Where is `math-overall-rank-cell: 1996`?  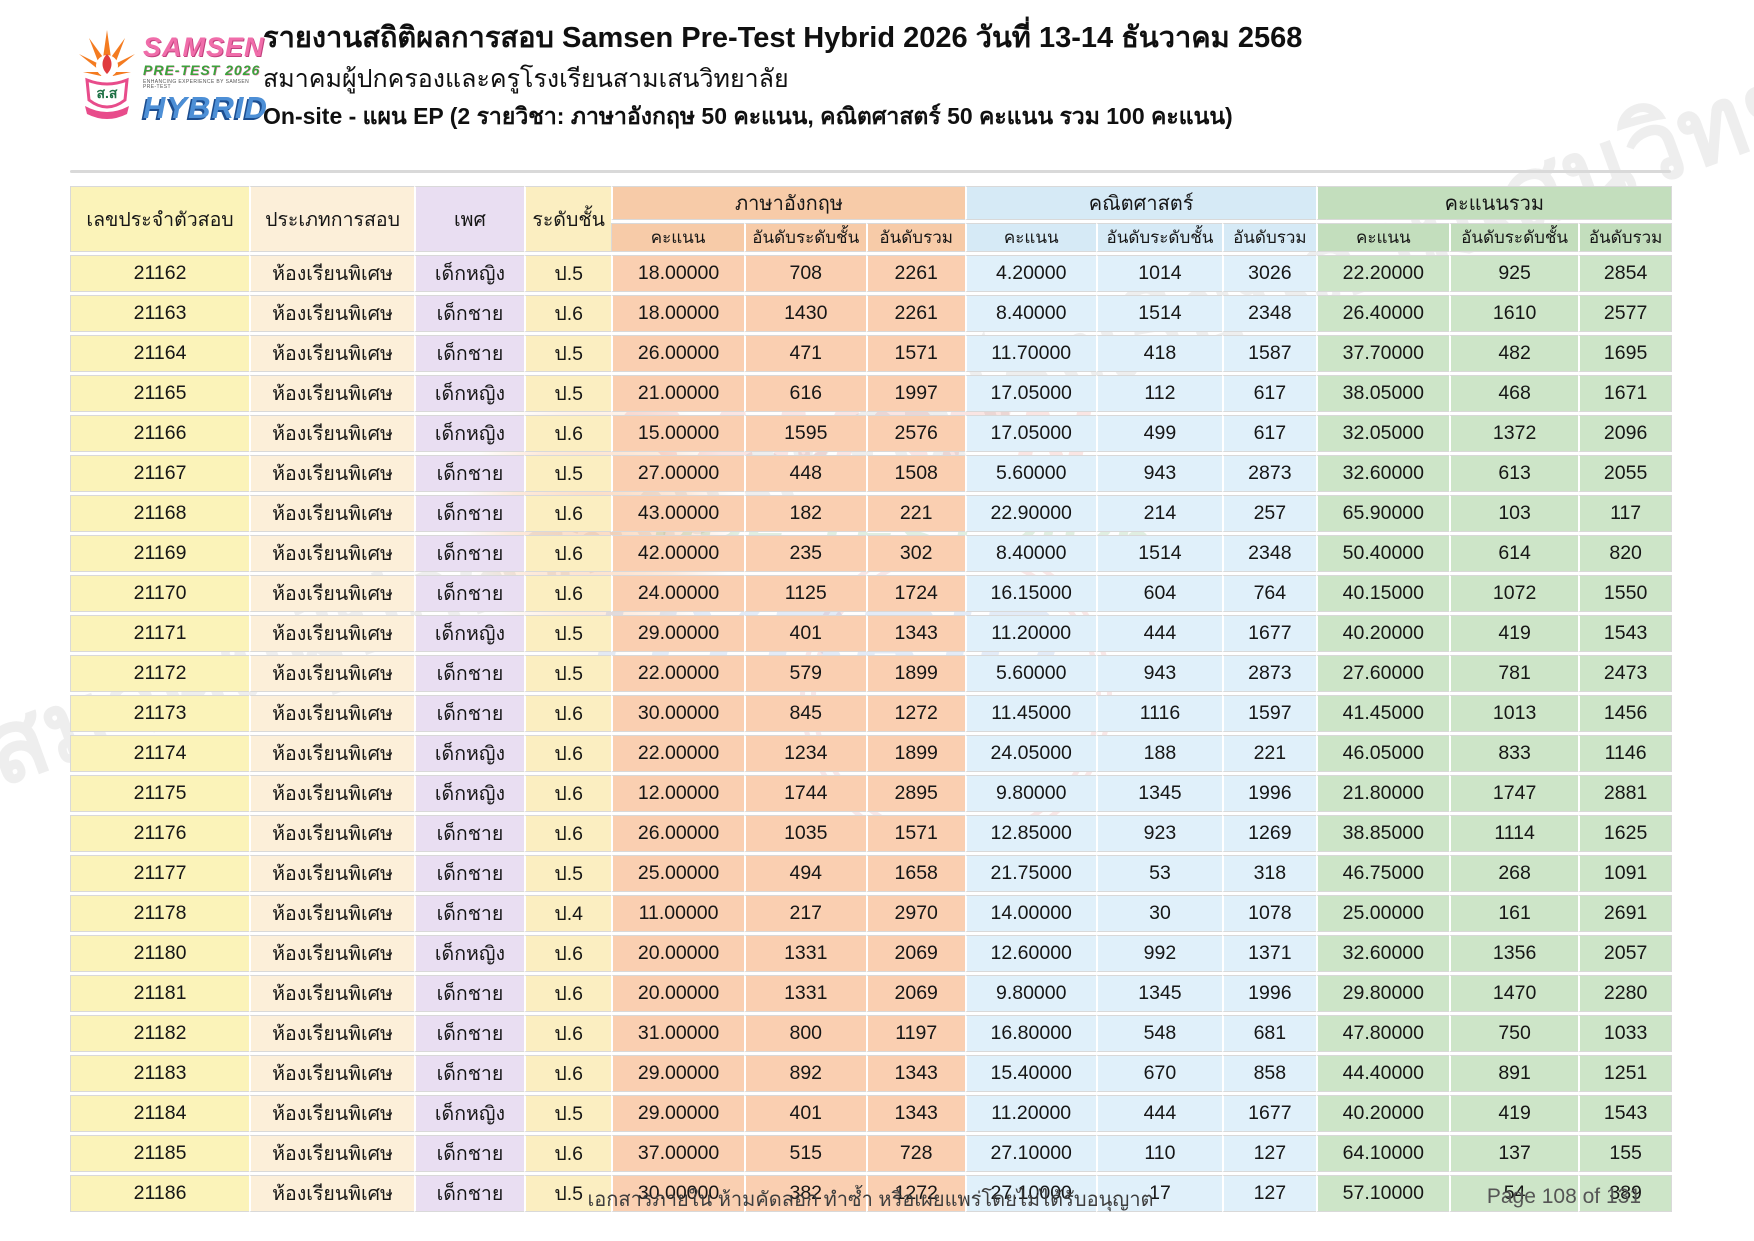 math-overall-rank-cell: 1996 is located at coordinates (1269, 793).